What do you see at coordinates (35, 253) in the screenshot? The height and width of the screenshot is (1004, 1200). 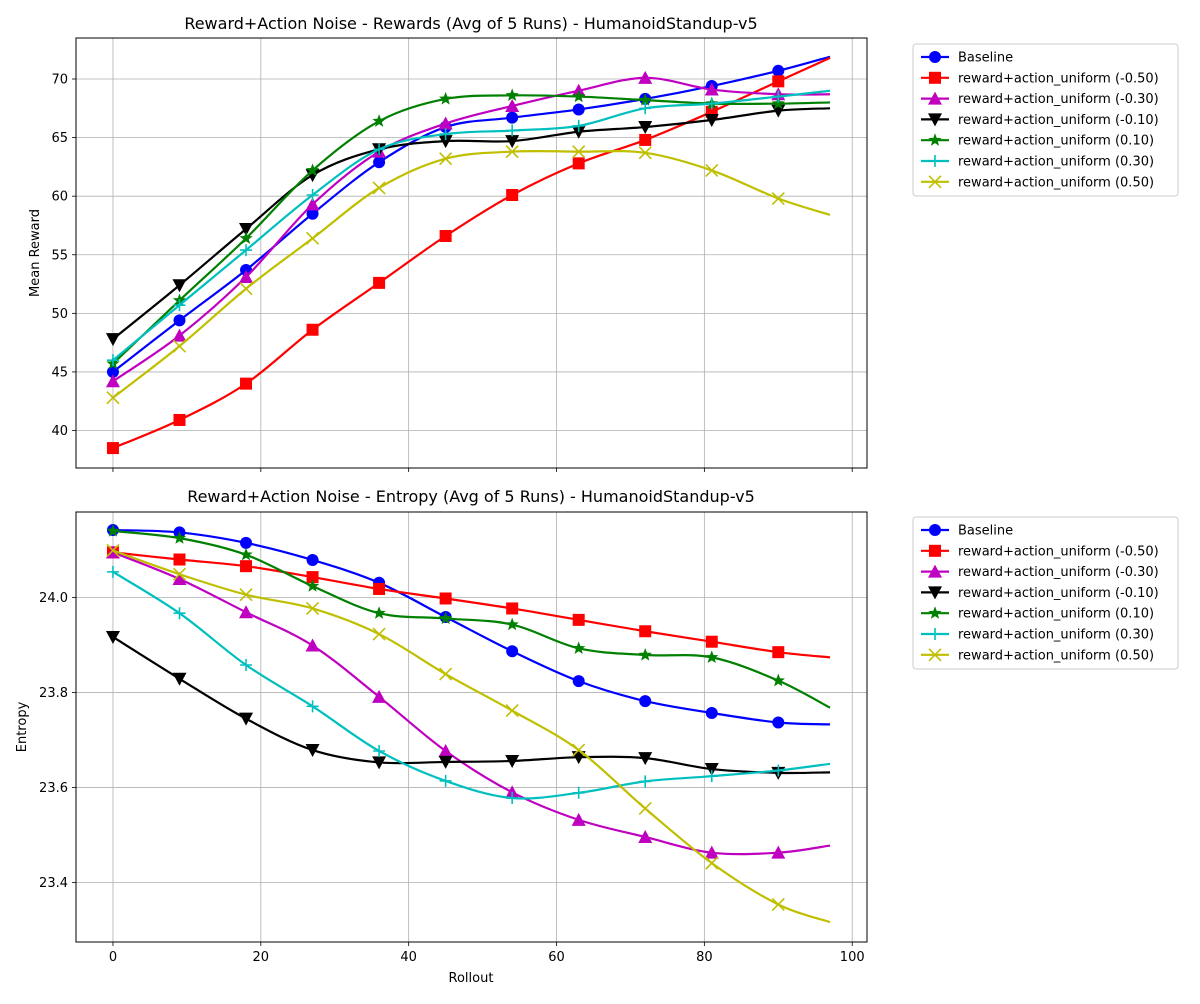 I see `rewards-y-axis-label: Mean Reward` at bounding box center [35, 253].